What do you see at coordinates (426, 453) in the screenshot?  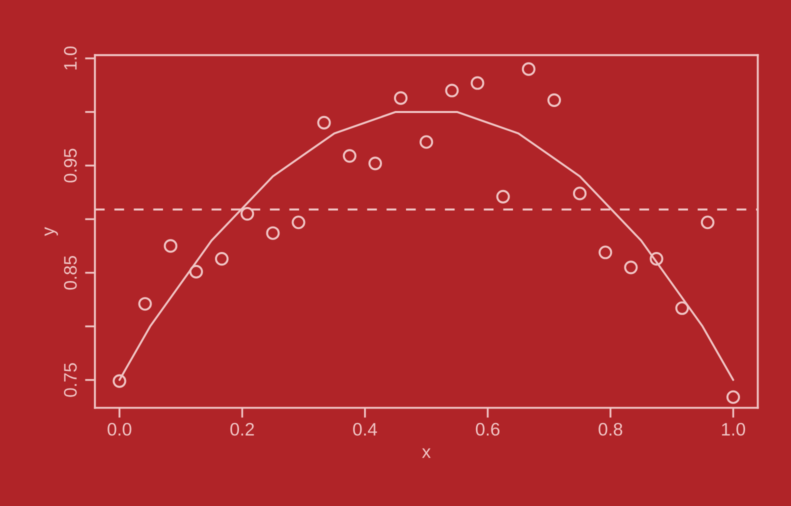 I see `x-axis-title: x` at bounding box center [426, 453].